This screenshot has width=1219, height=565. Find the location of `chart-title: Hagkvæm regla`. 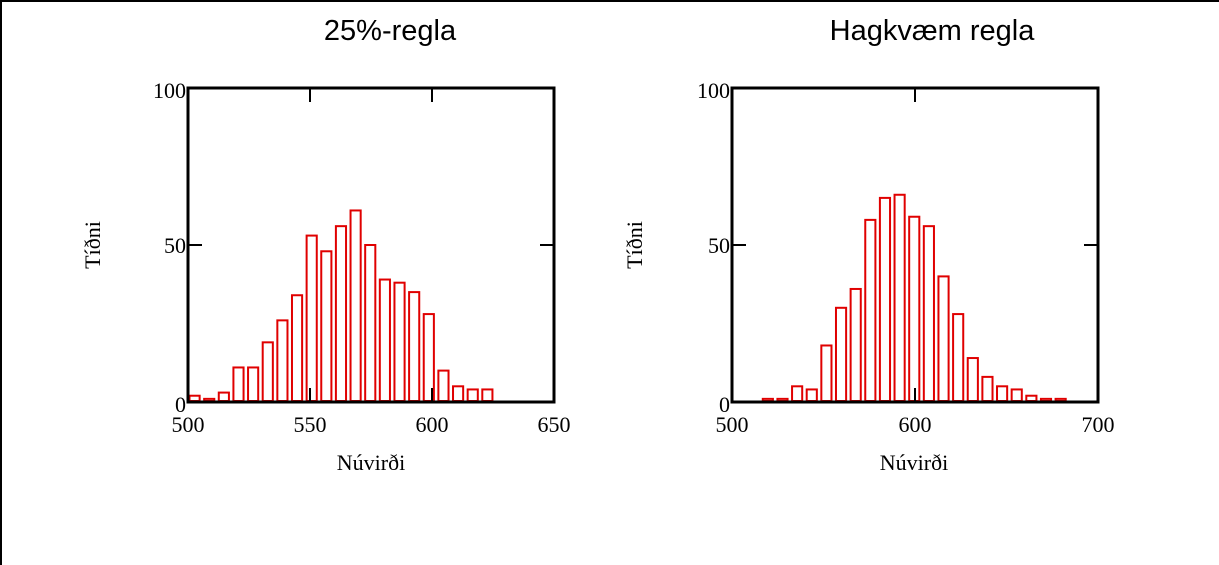

chart-title: Hagkvæm regla is located at coordinates (932, 31).